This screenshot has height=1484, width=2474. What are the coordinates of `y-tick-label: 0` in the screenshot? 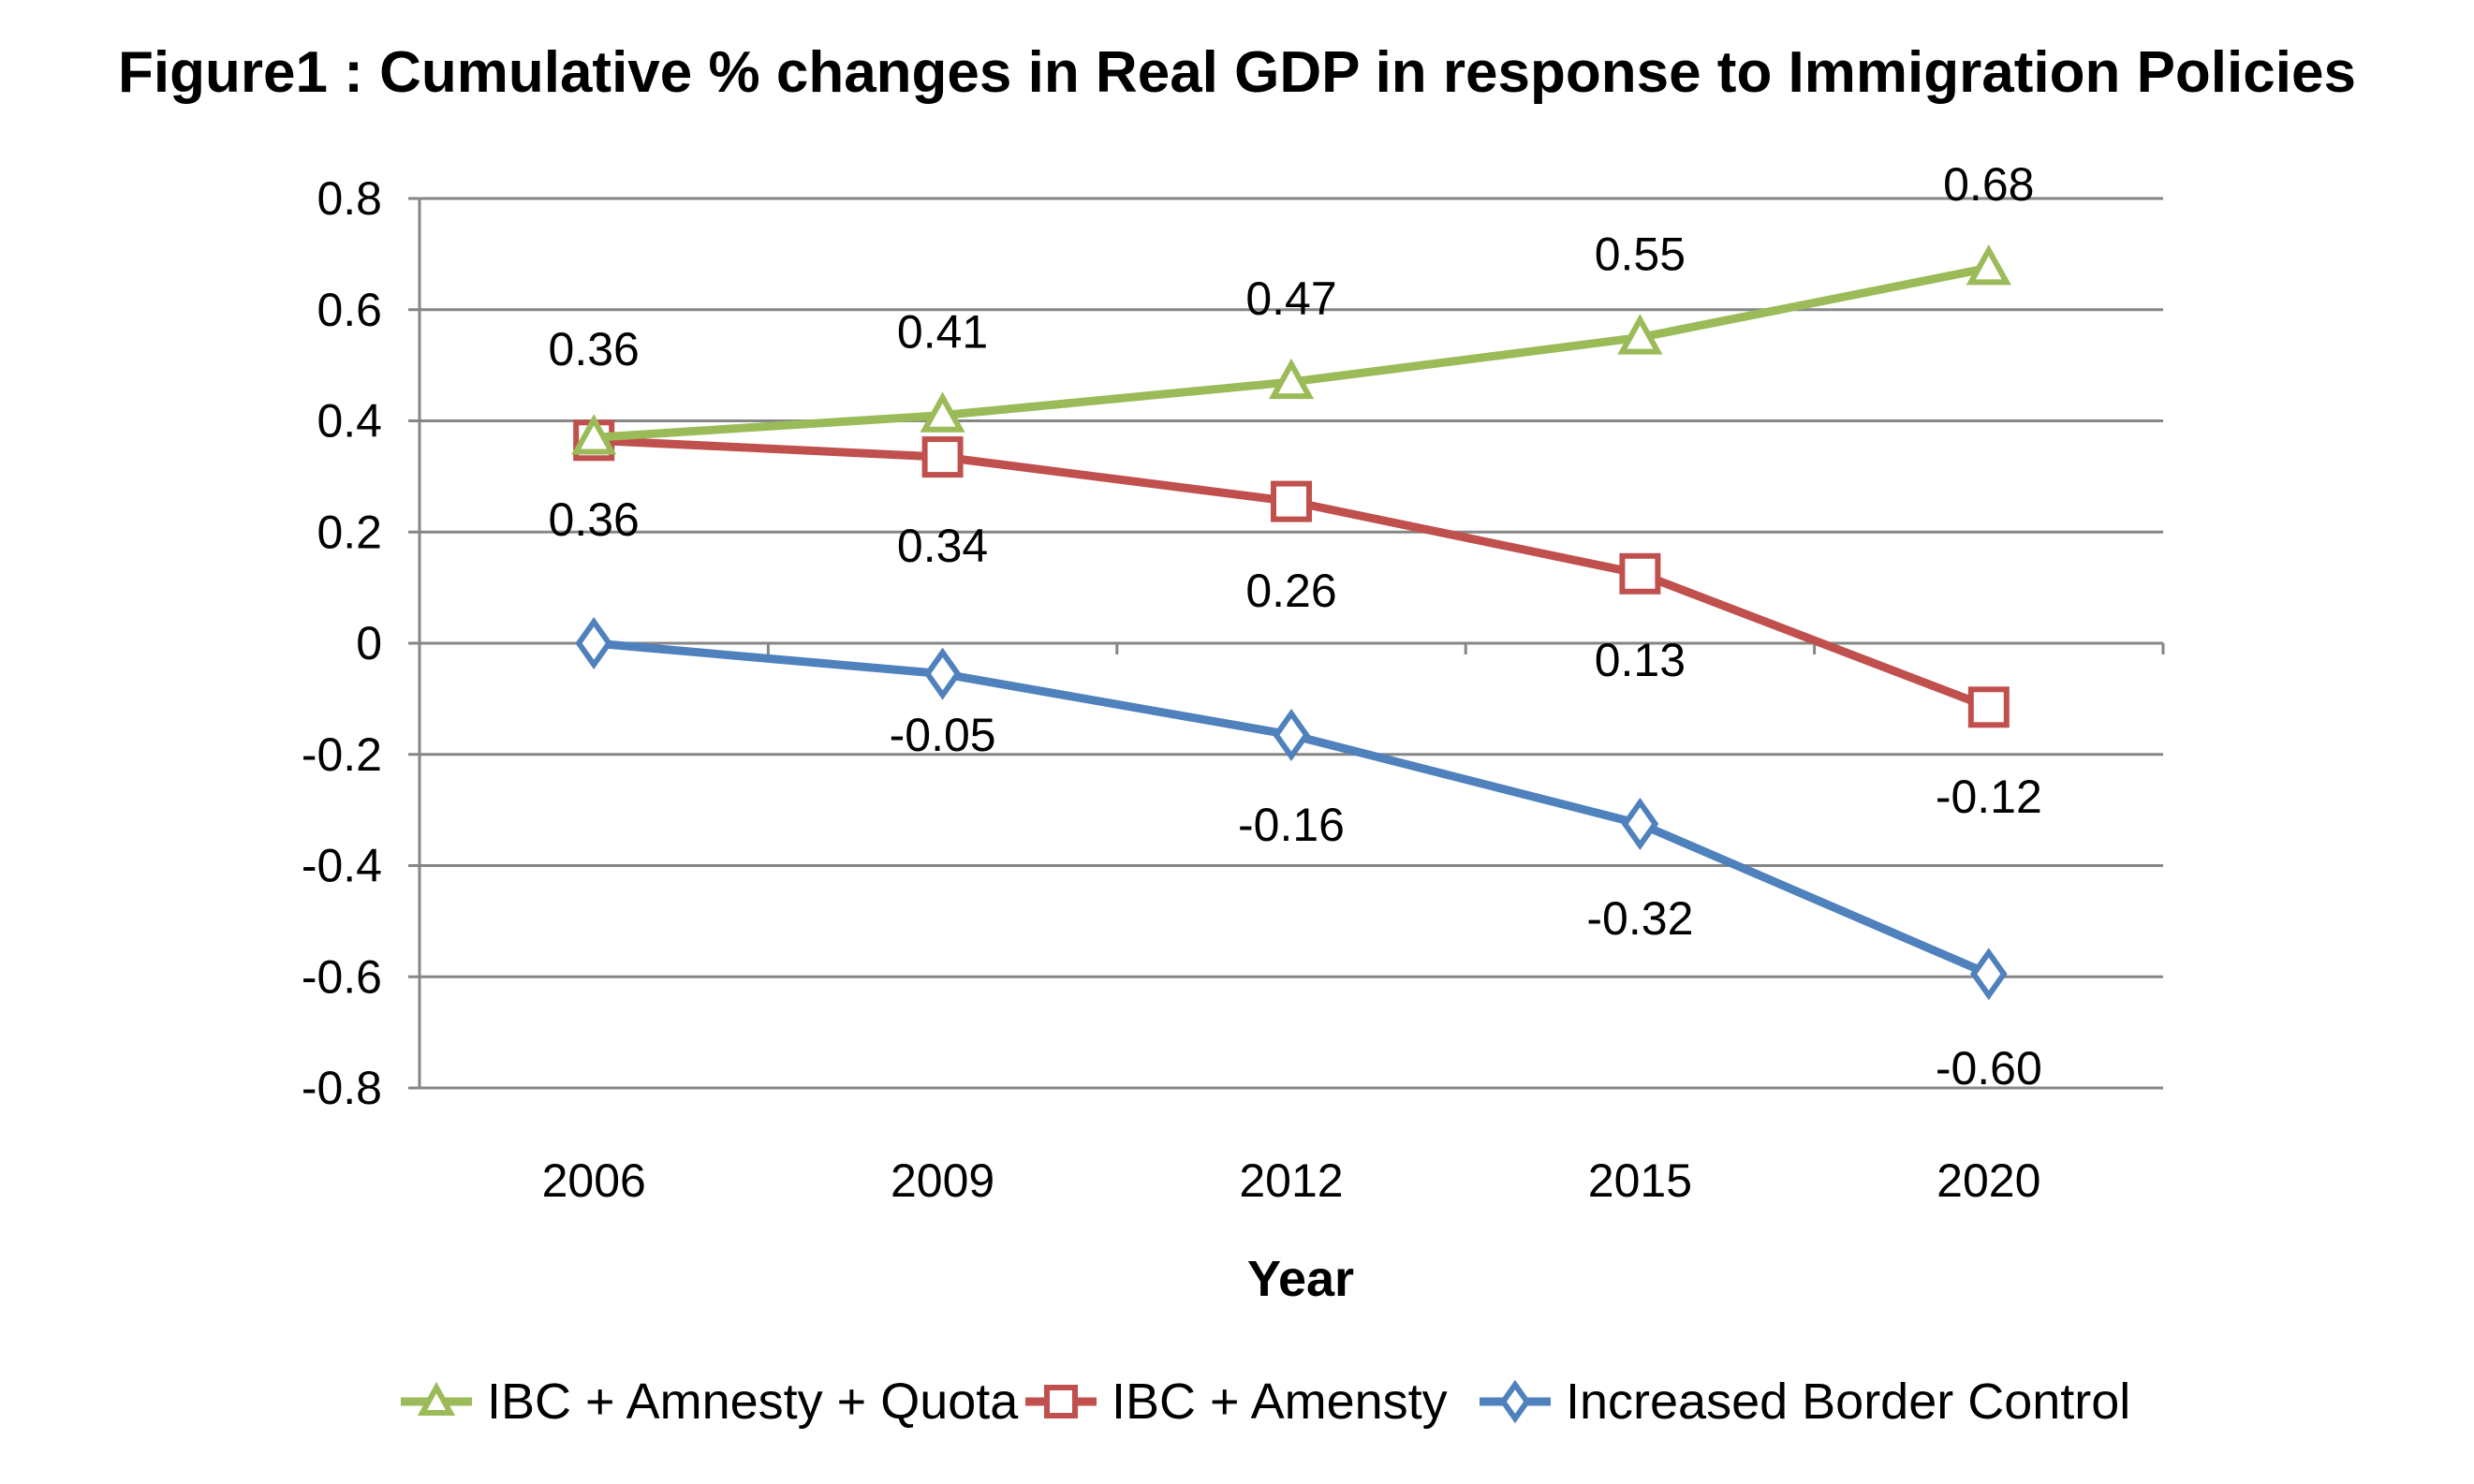 It's located at (369, 643).